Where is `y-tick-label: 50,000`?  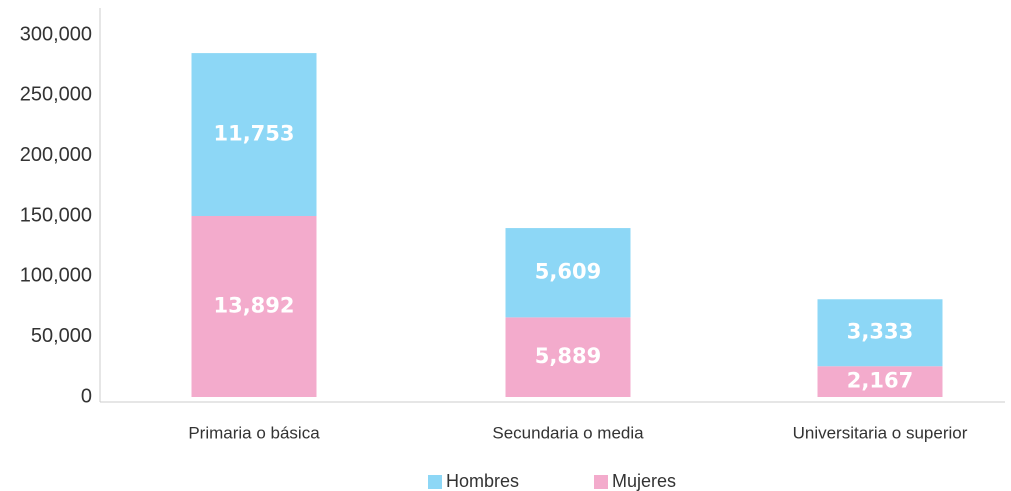 y-tick-label: 50,000 is located at coordinates (61, 336).